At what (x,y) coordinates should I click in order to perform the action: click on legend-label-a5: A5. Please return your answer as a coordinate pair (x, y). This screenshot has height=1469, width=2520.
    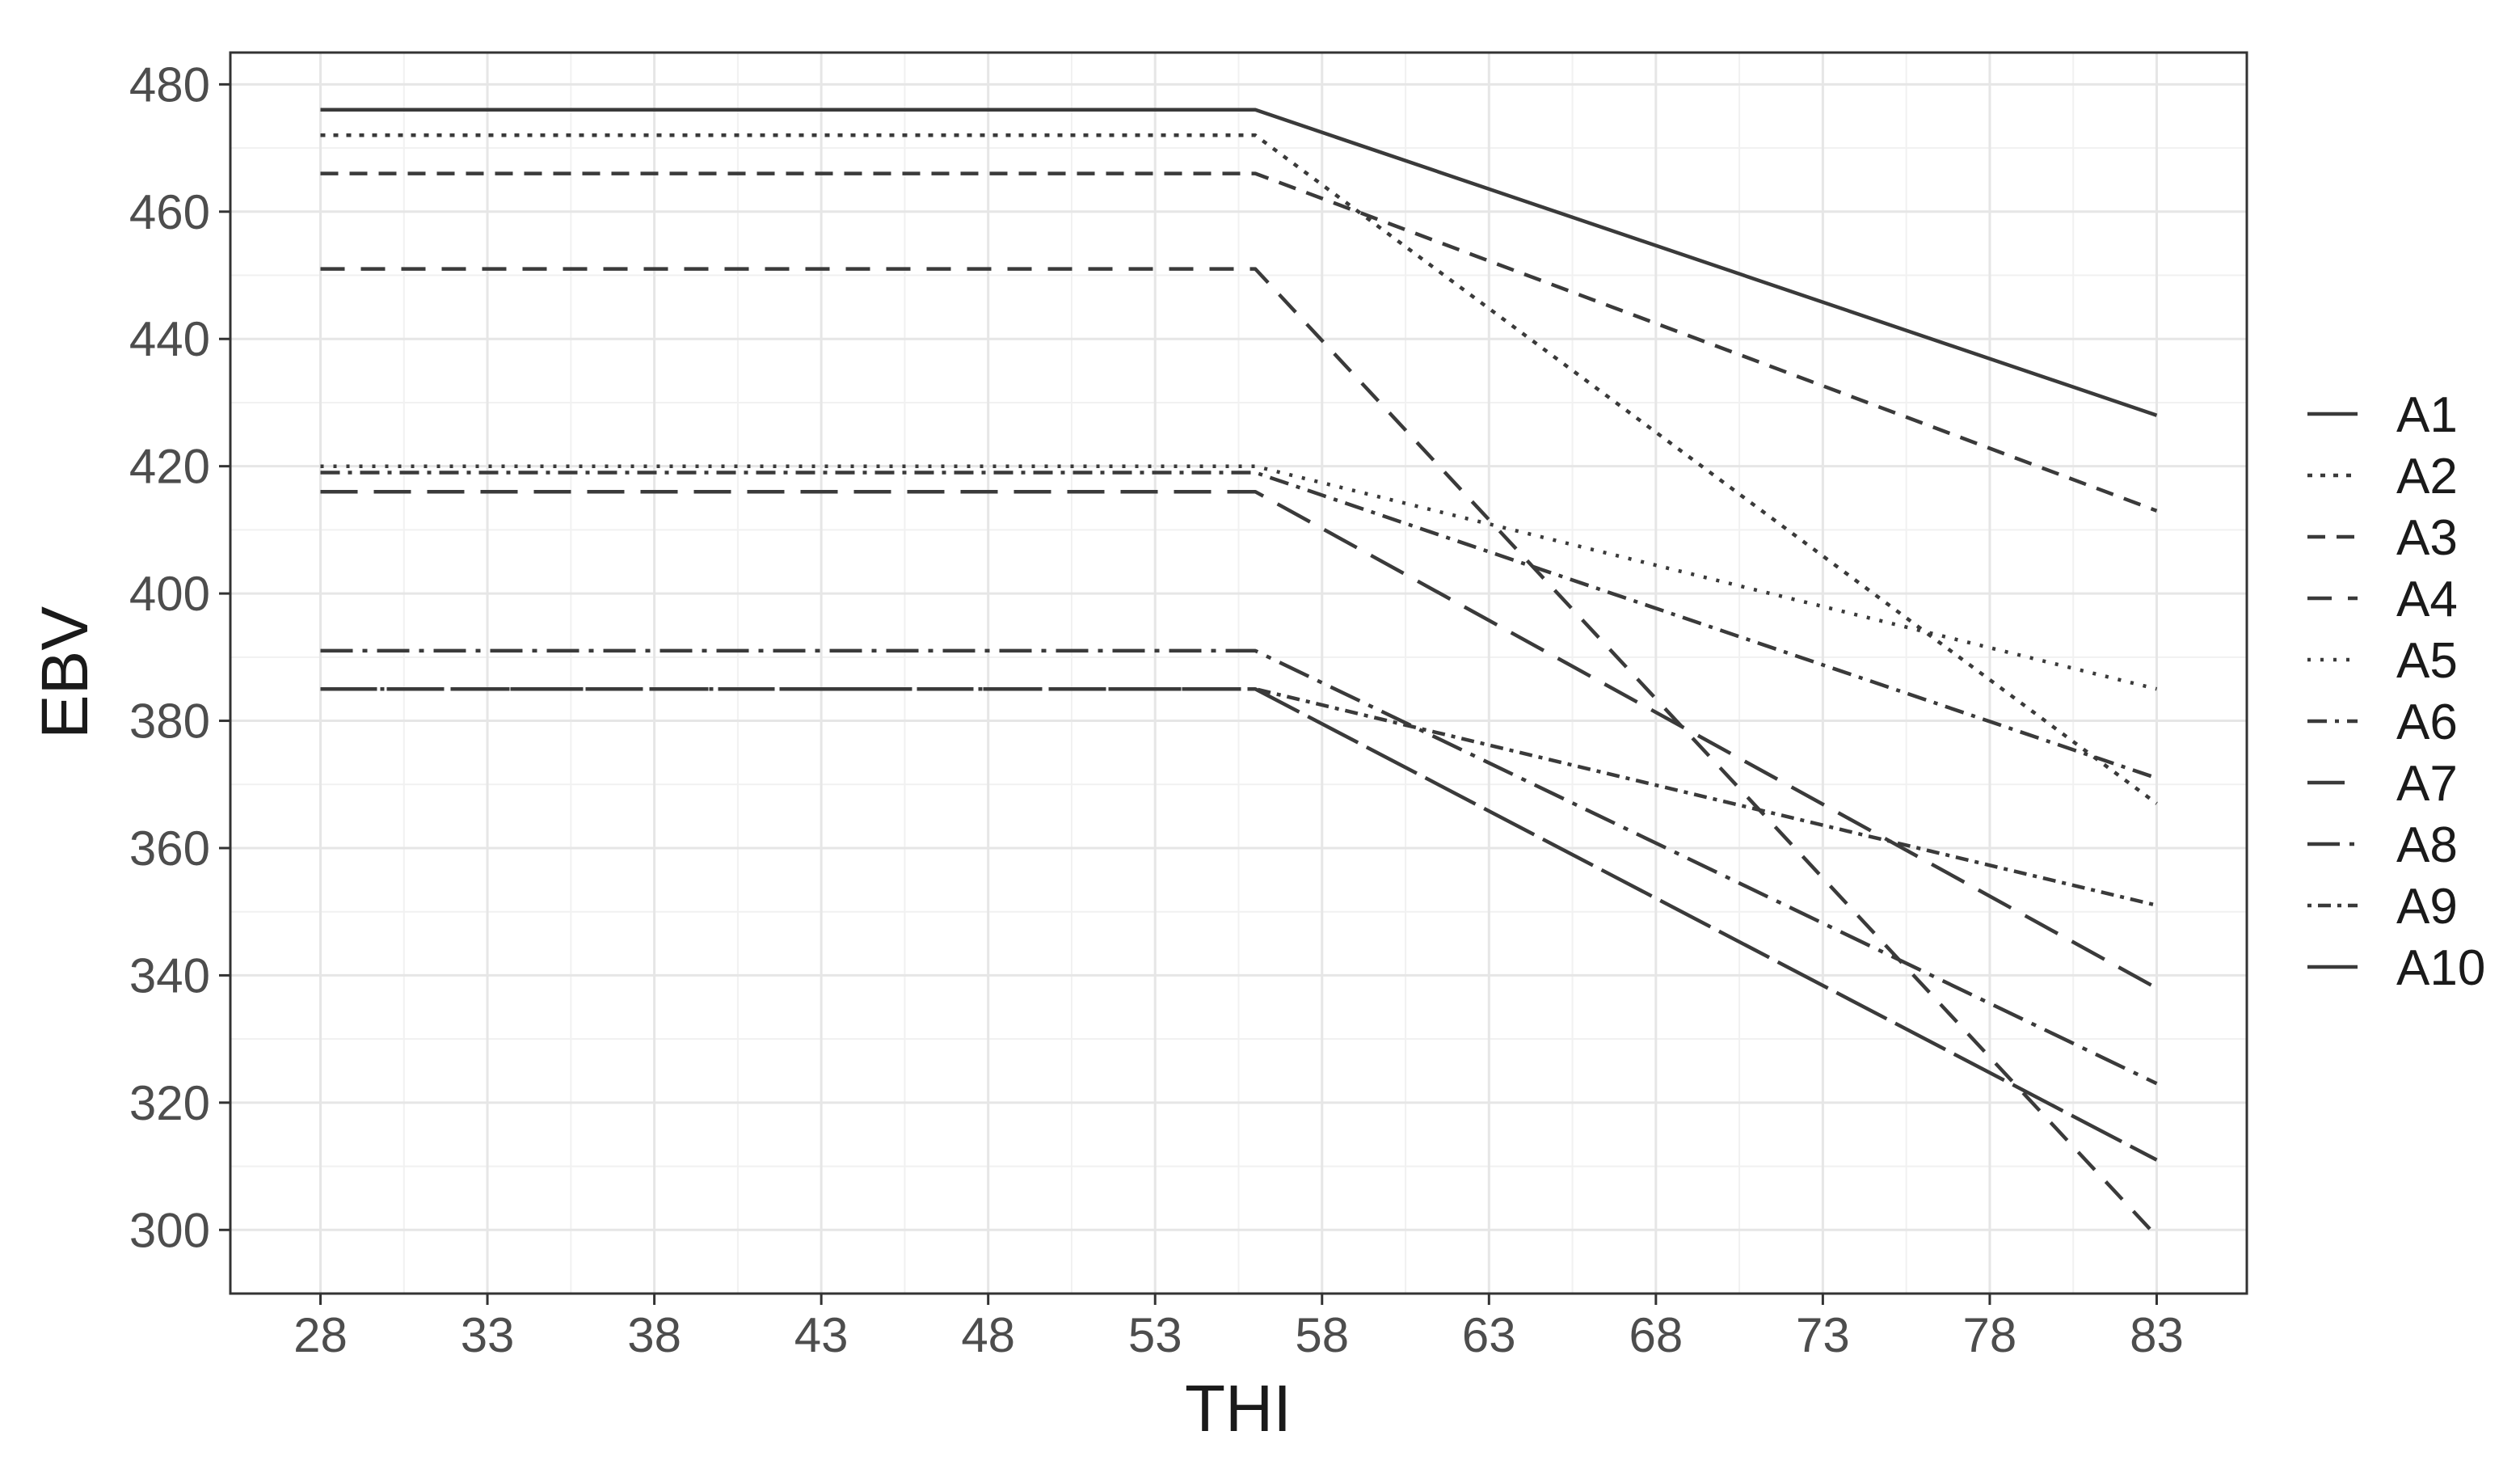
    Looking at the image, I should click on (2427, 661).